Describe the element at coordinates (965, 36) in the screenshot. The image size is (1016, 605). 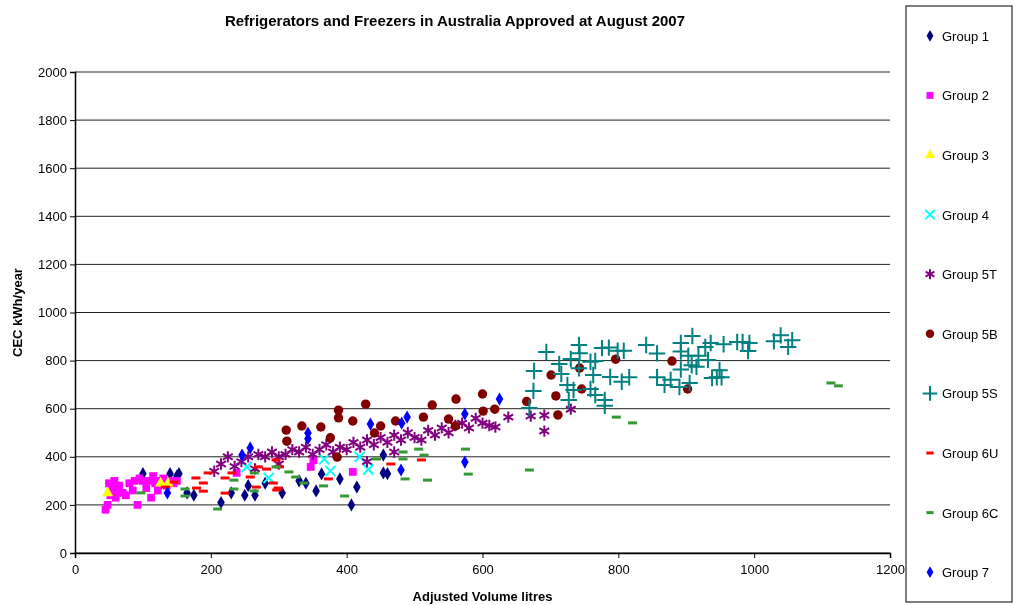
I see `legend-label: Group 1` at that location.